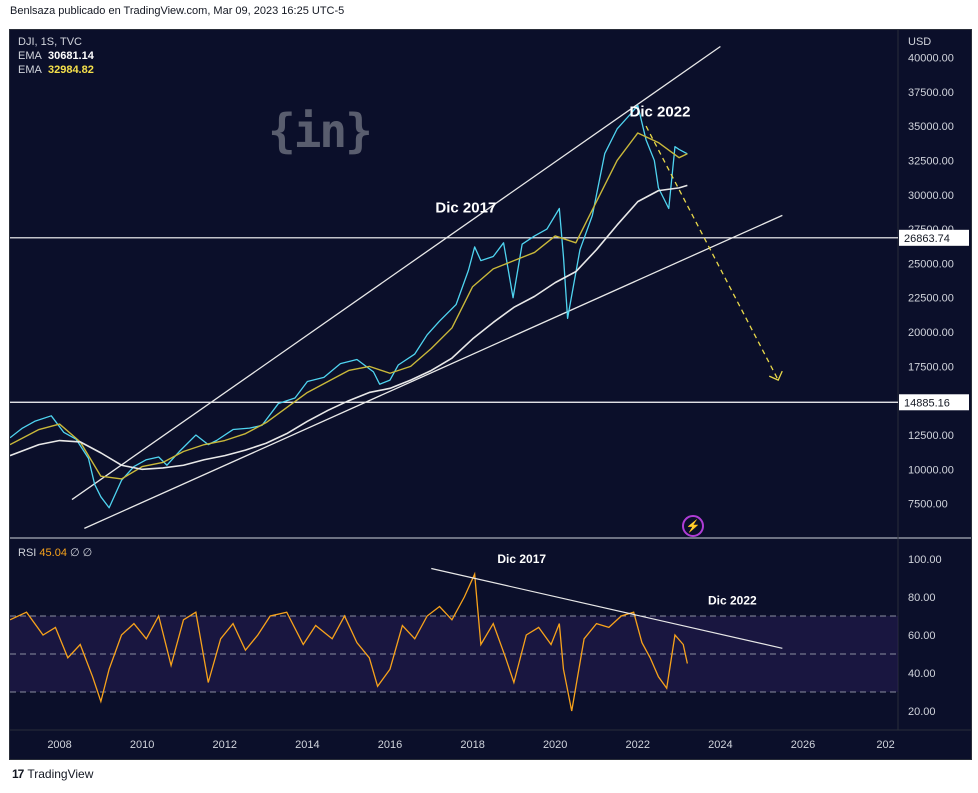 The height and width of the screenshot is (793, 978). What do you see at coordinates (142, 745) in the screenshot?
I see `x-tick-label: 2010` at bounding box center [142, 745].